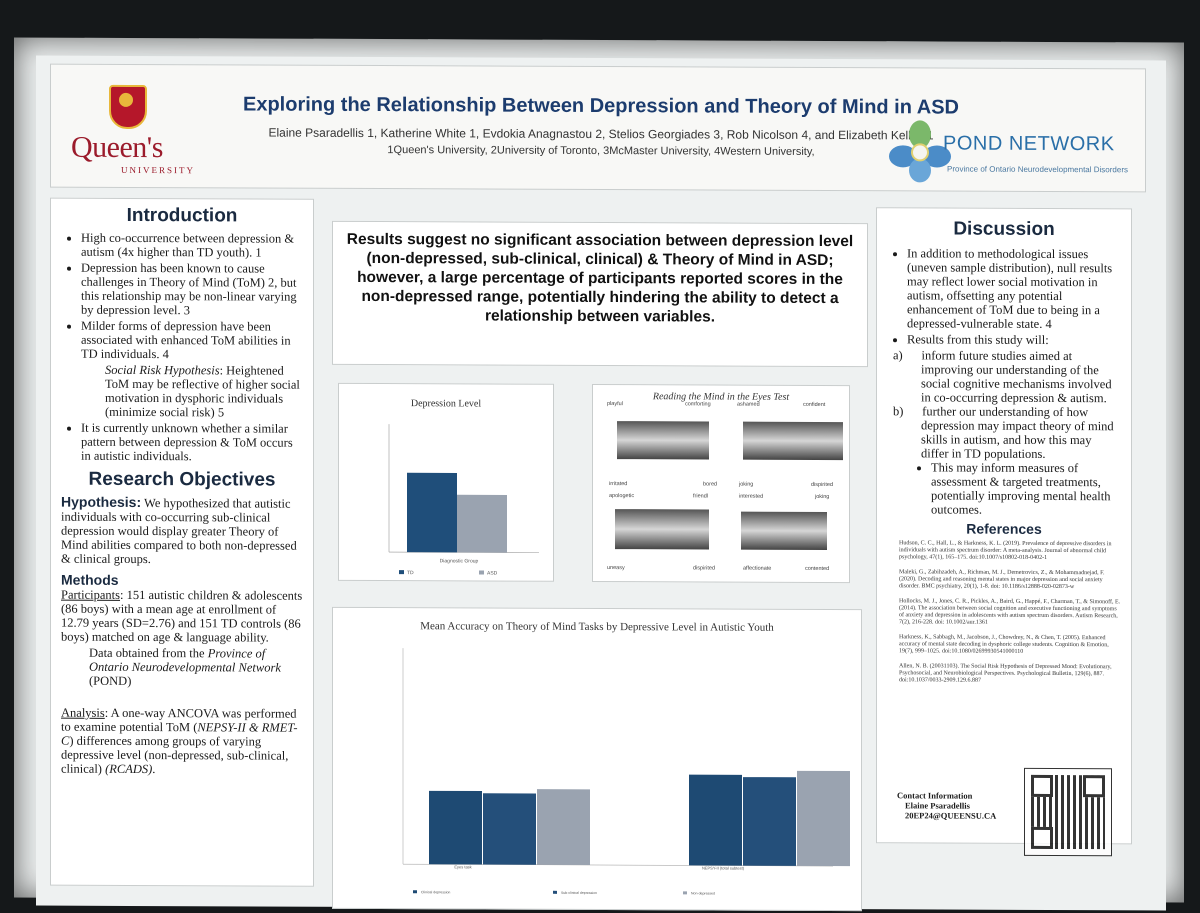 This screenshot has width=1200, height=913. I want to click on introduction-heading: Introduction, so click(182, 215).